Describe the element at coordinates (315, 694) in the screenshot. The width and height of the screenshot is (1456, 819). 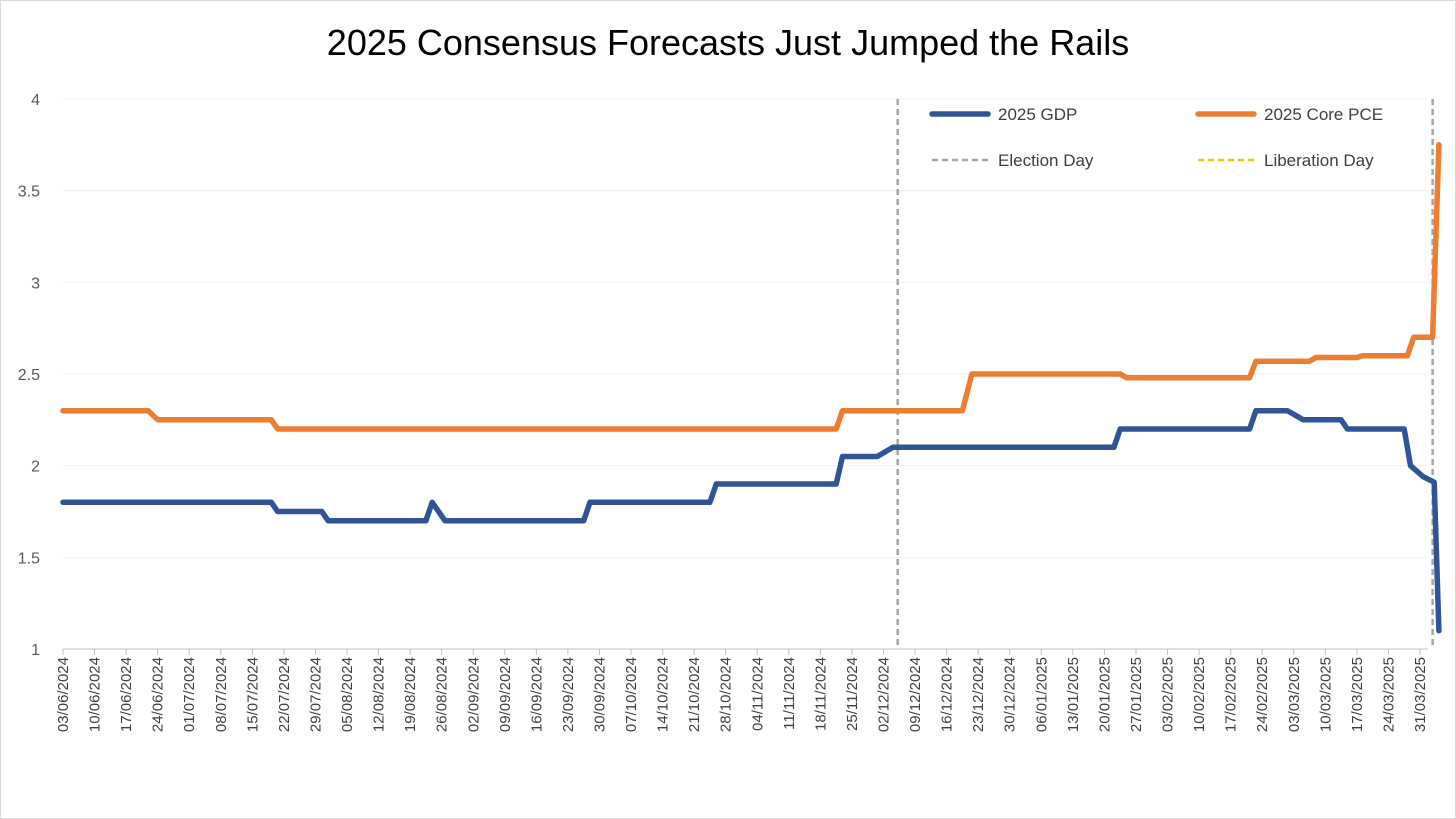
I see `x-tick-label: 29/07/2024` at that location.